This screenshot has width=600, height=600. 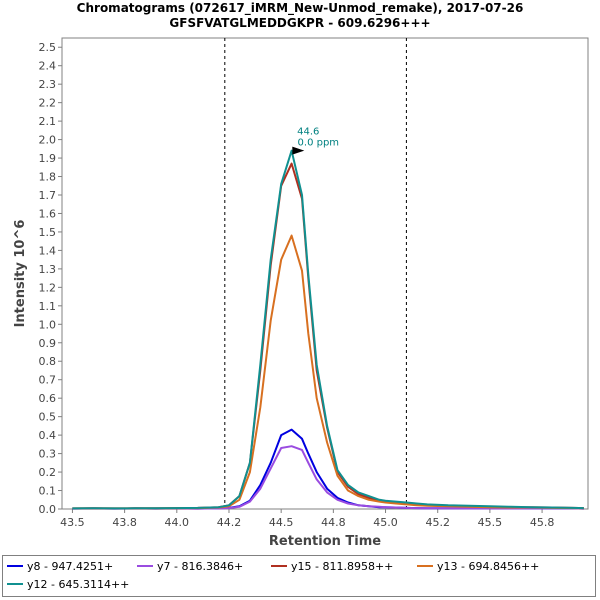 I want to click on legend-label: y15 - 811.8958++, so click(x=342, y=566).